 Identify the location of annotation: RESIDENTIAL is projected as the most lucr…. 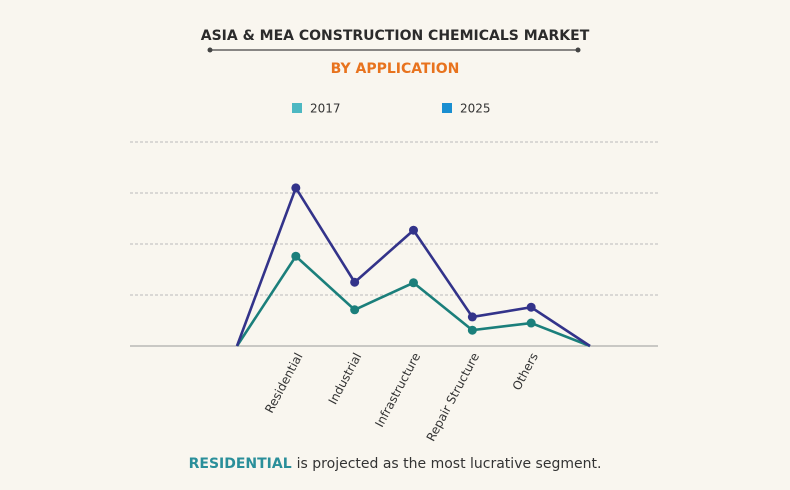
(395, 464).